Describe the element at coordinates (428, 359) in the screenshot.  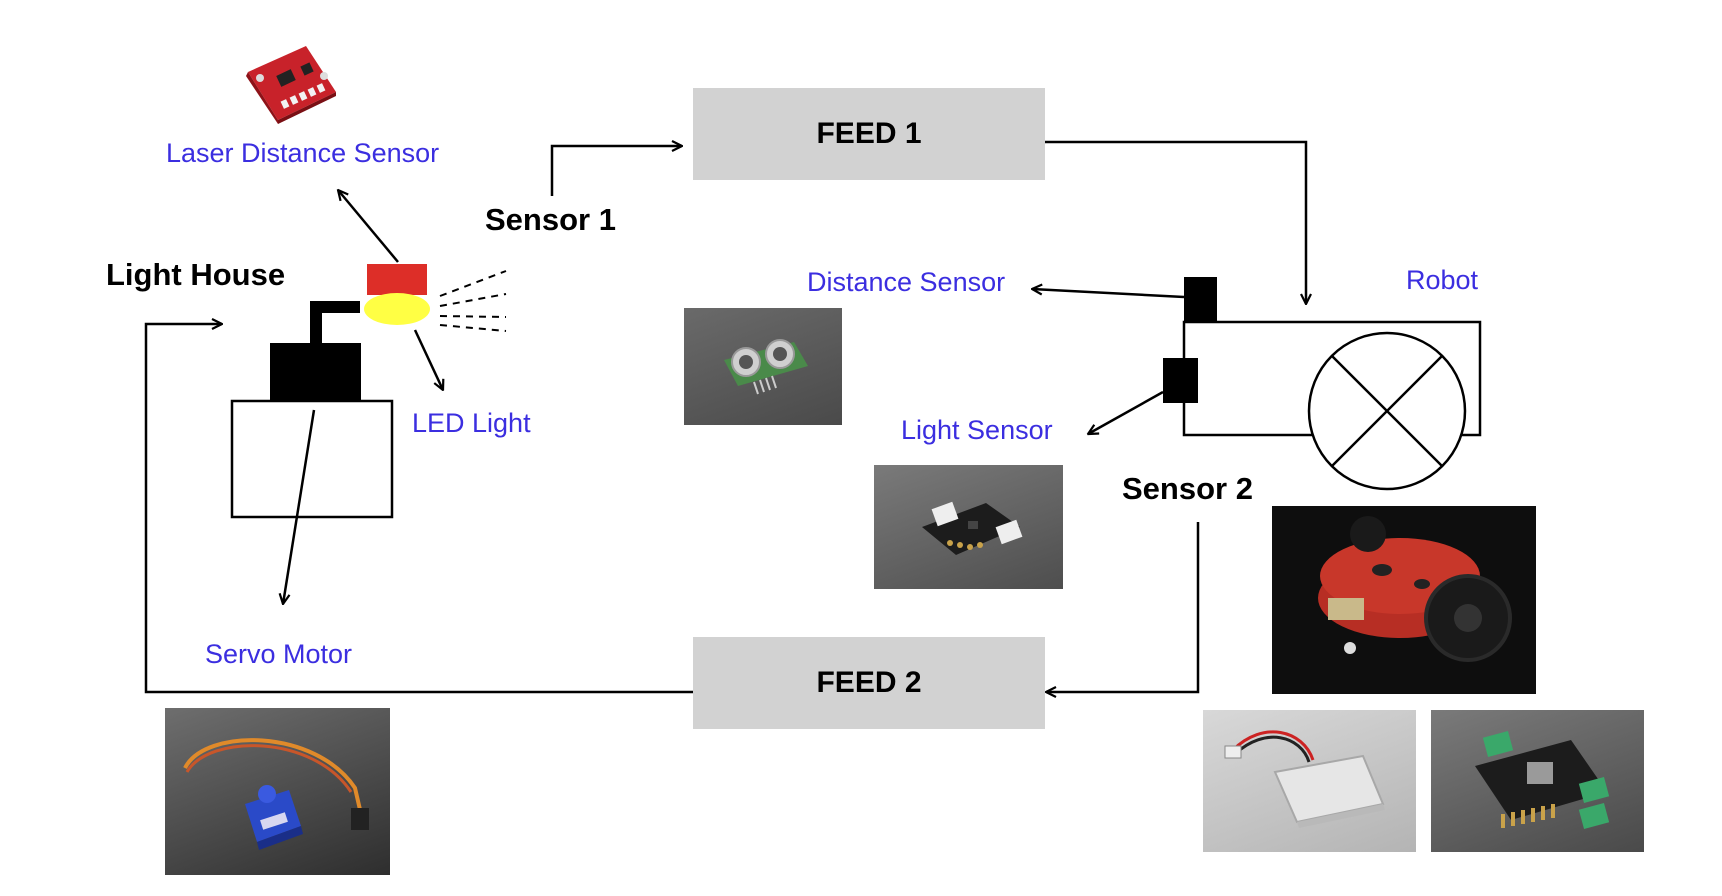
I see `arrow-to-led-light` at that location.